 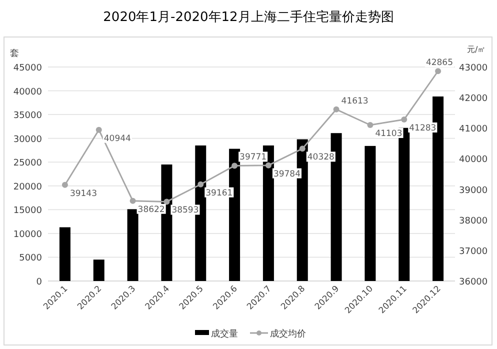 I want to click on legend-label: 成交量, so click(x=224, y=334).